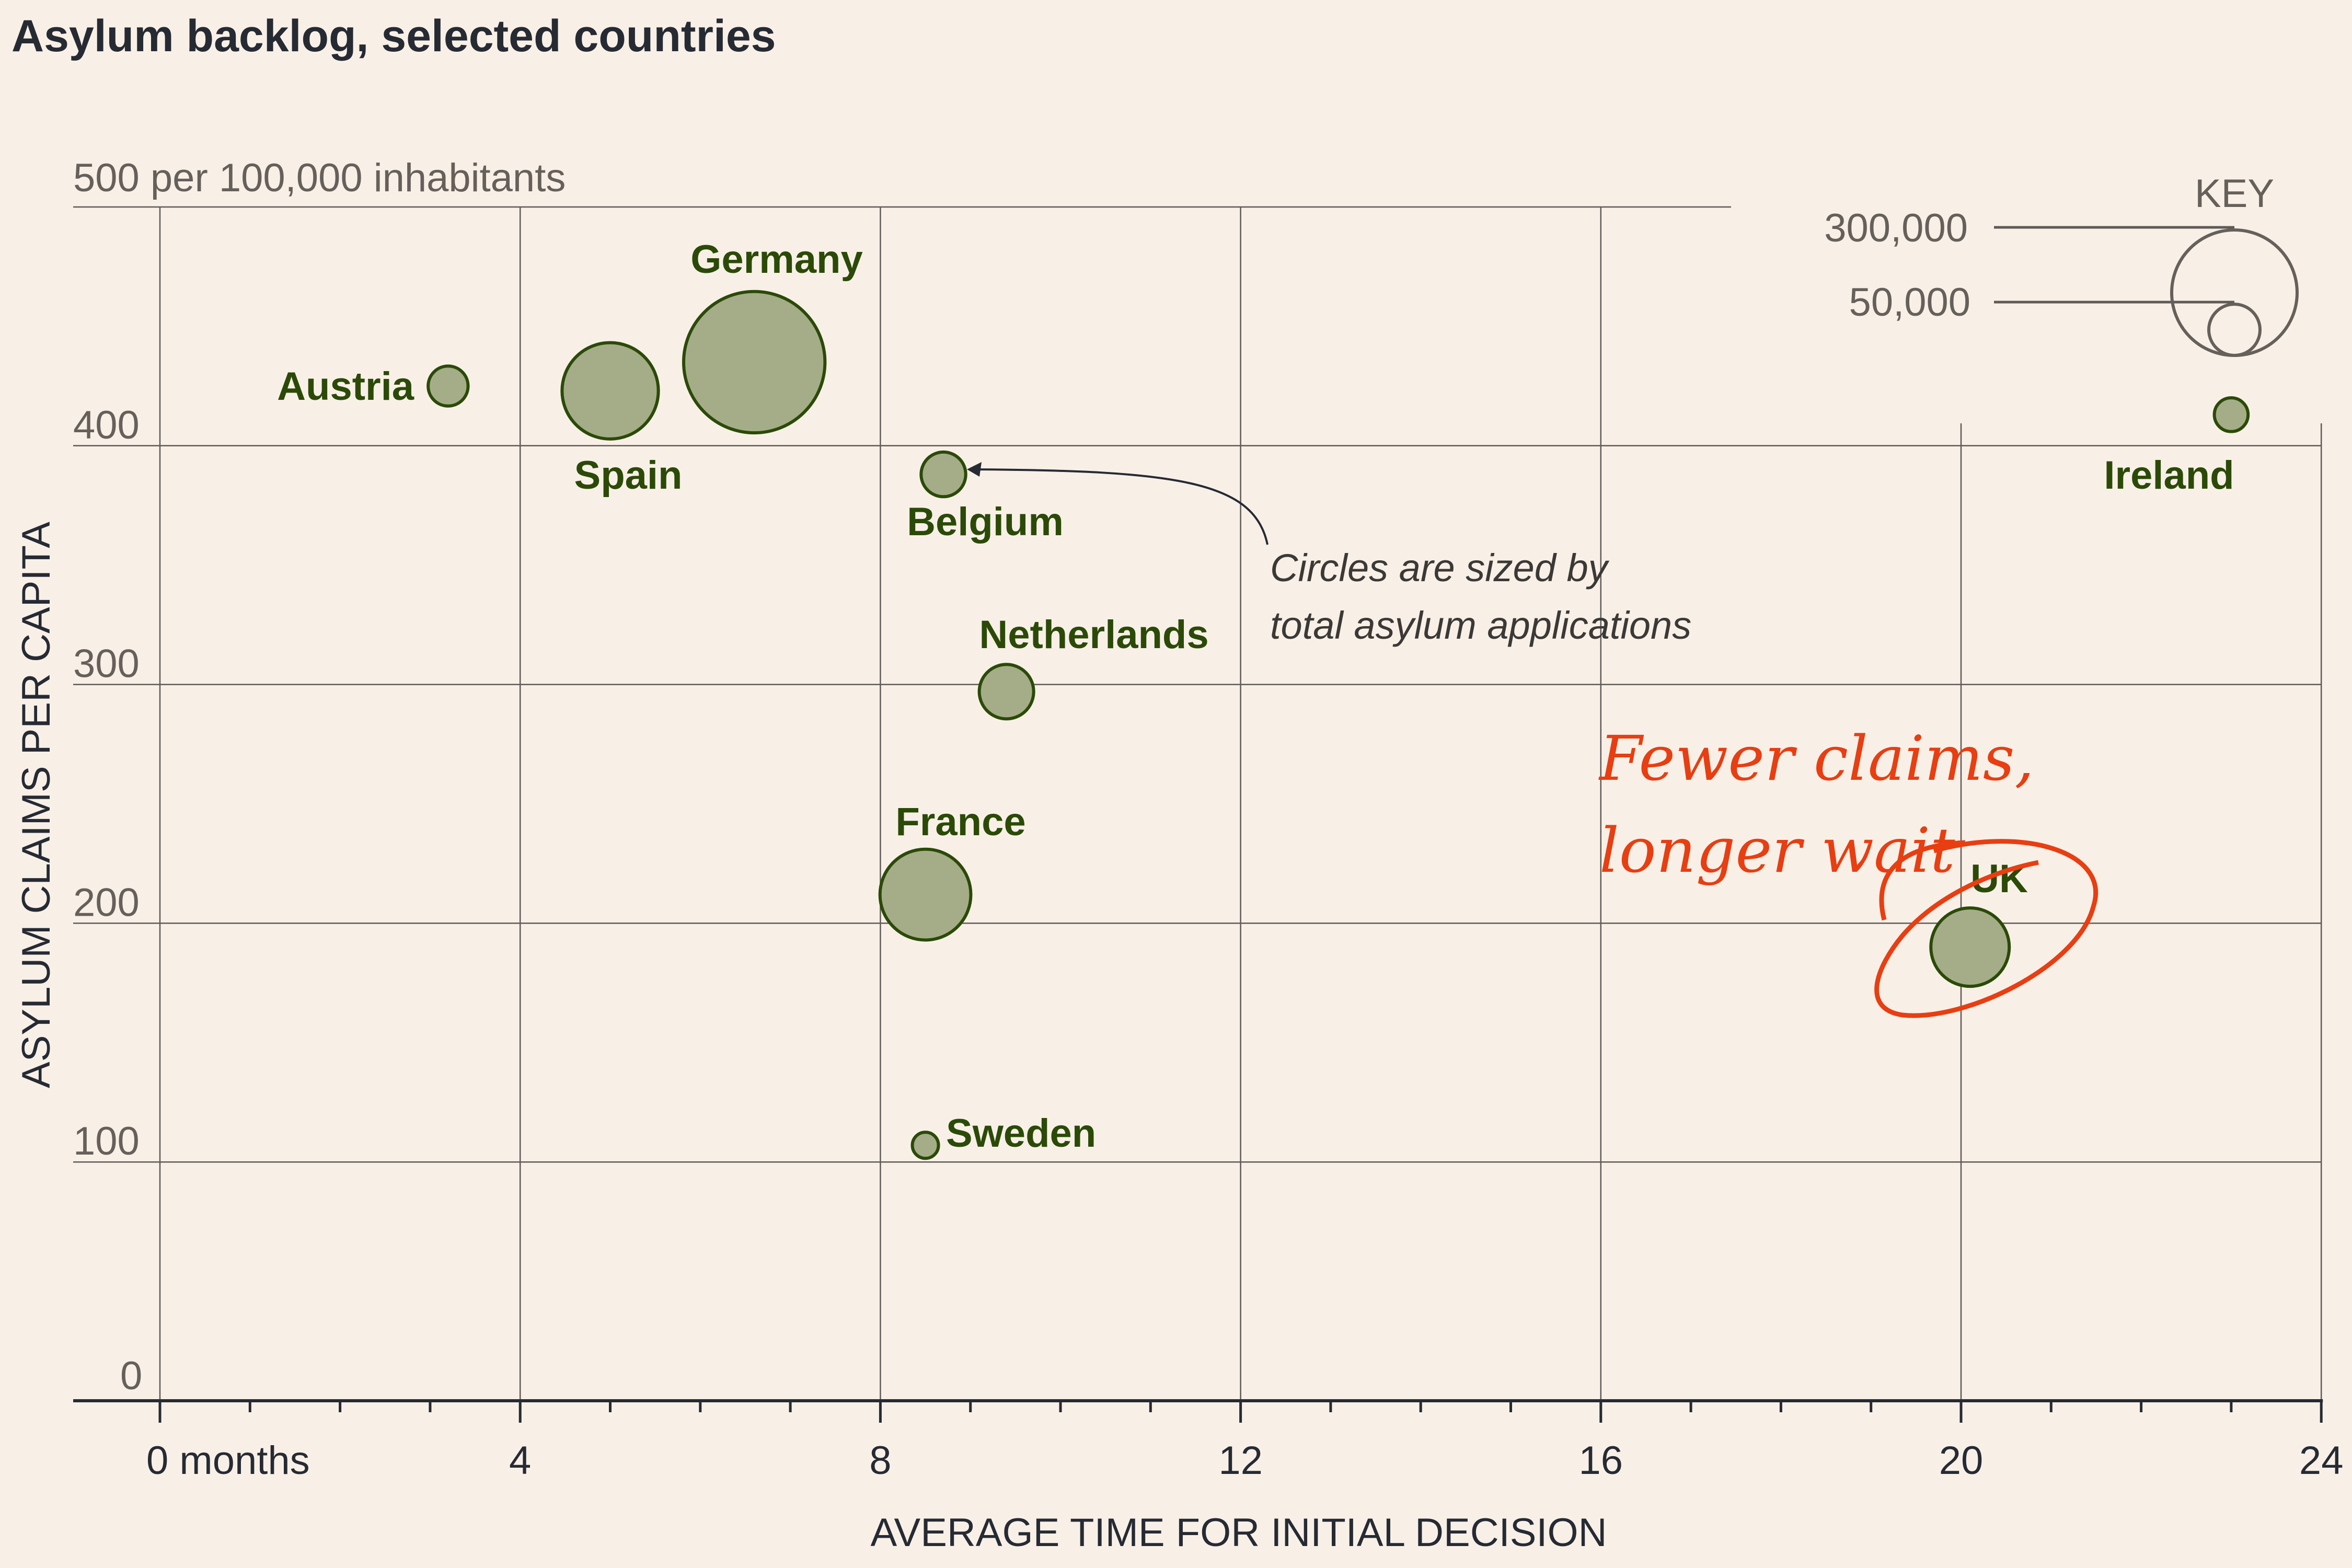  Describe the element at coordinates (943, 474) in the screenshot. I see `bubble-belgium` at that location.